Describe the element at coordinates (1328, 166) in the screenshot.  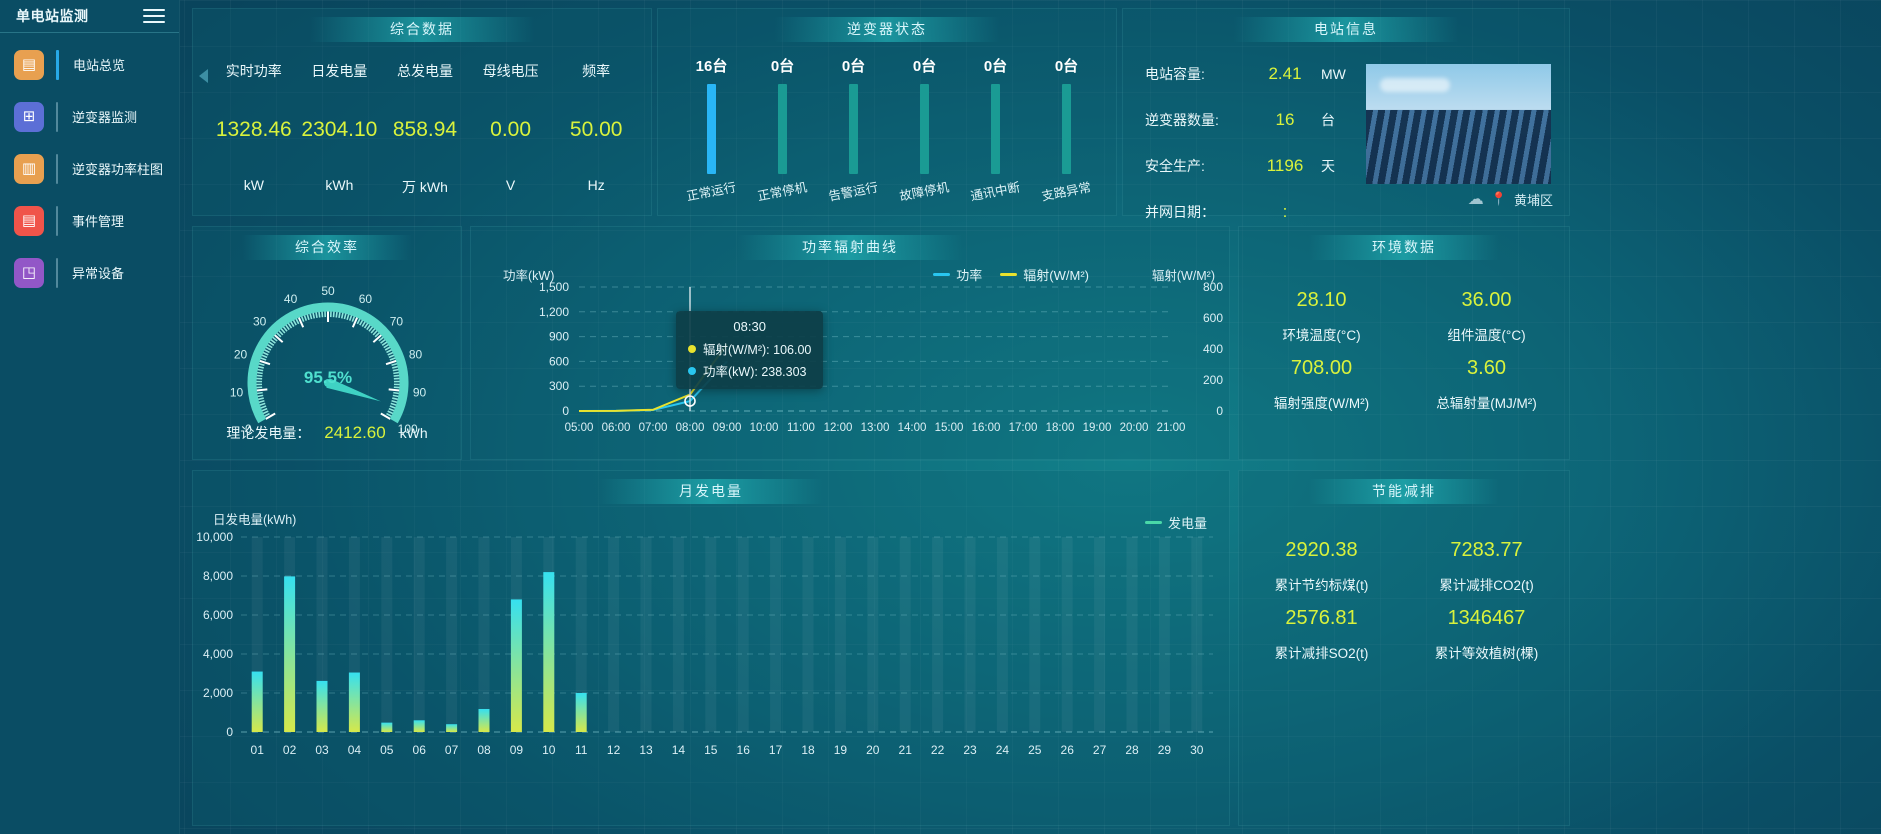
I see `station-info-unit: 天` at that location.